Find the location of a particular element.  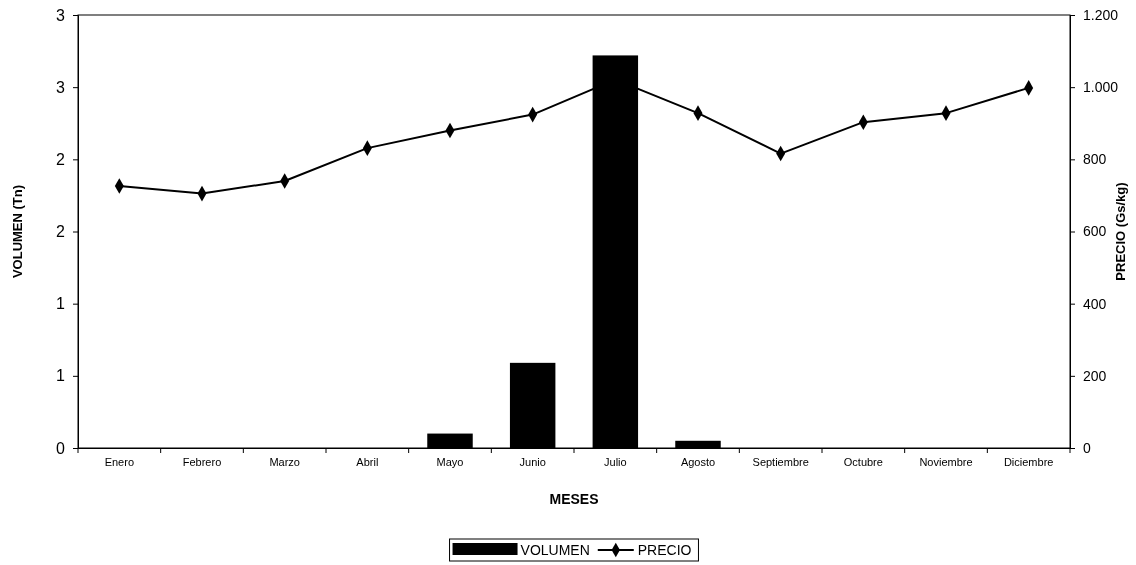

y2-tick-label: 200 is located at coordinates (1095, 375).